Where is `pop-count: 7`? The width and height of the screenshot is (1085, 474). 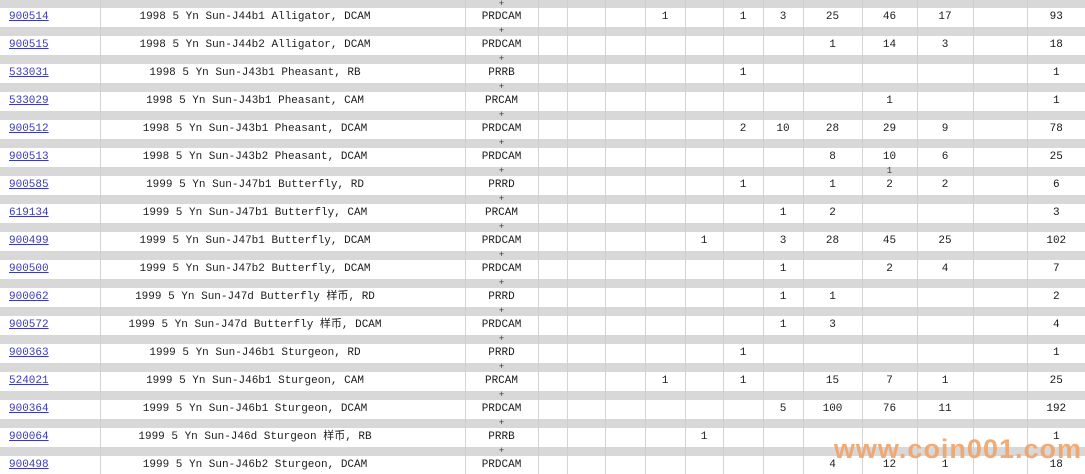
pop-count: 7 is located at coordinates (890, 381).